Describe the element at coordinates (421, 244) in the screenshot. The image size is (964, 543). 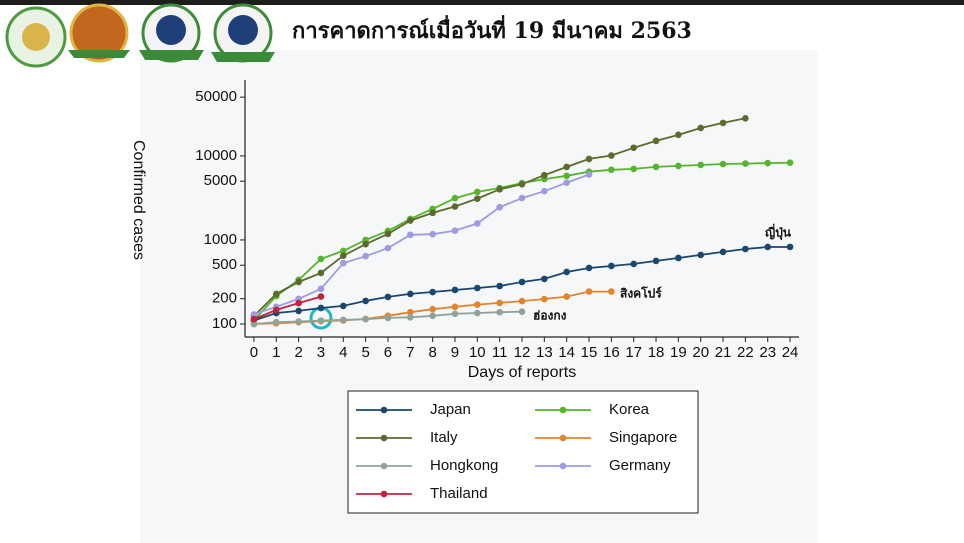
I see `series-line` at that location.